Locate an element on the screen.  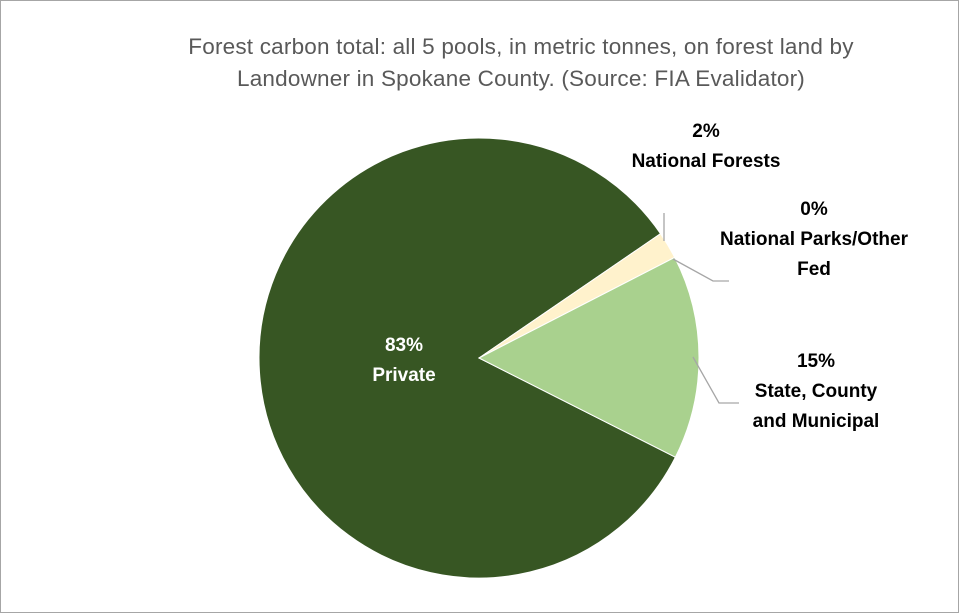
category-label: State, County and Municipal is located at coordinates (816, 406).